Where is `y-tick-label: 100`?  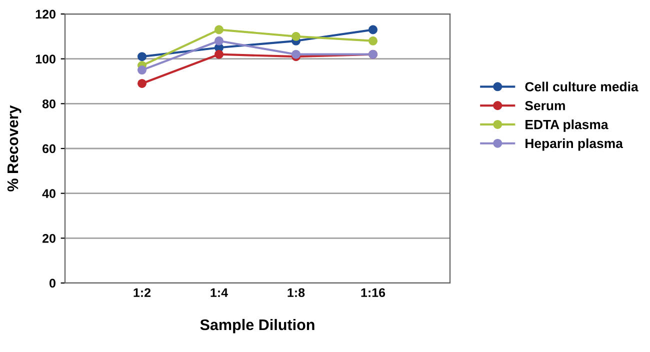 y-tick-label: 100 is located at coordinates (46, 59).